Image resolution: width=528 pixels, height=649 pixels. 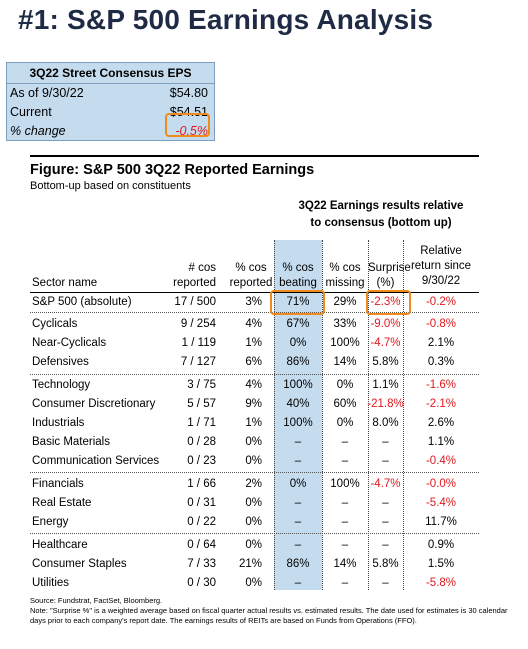 What do you see at coordinates (441, 423) in the screenshot?
I see `cell-relative: 2.6%` at bounding box center [441, 423].